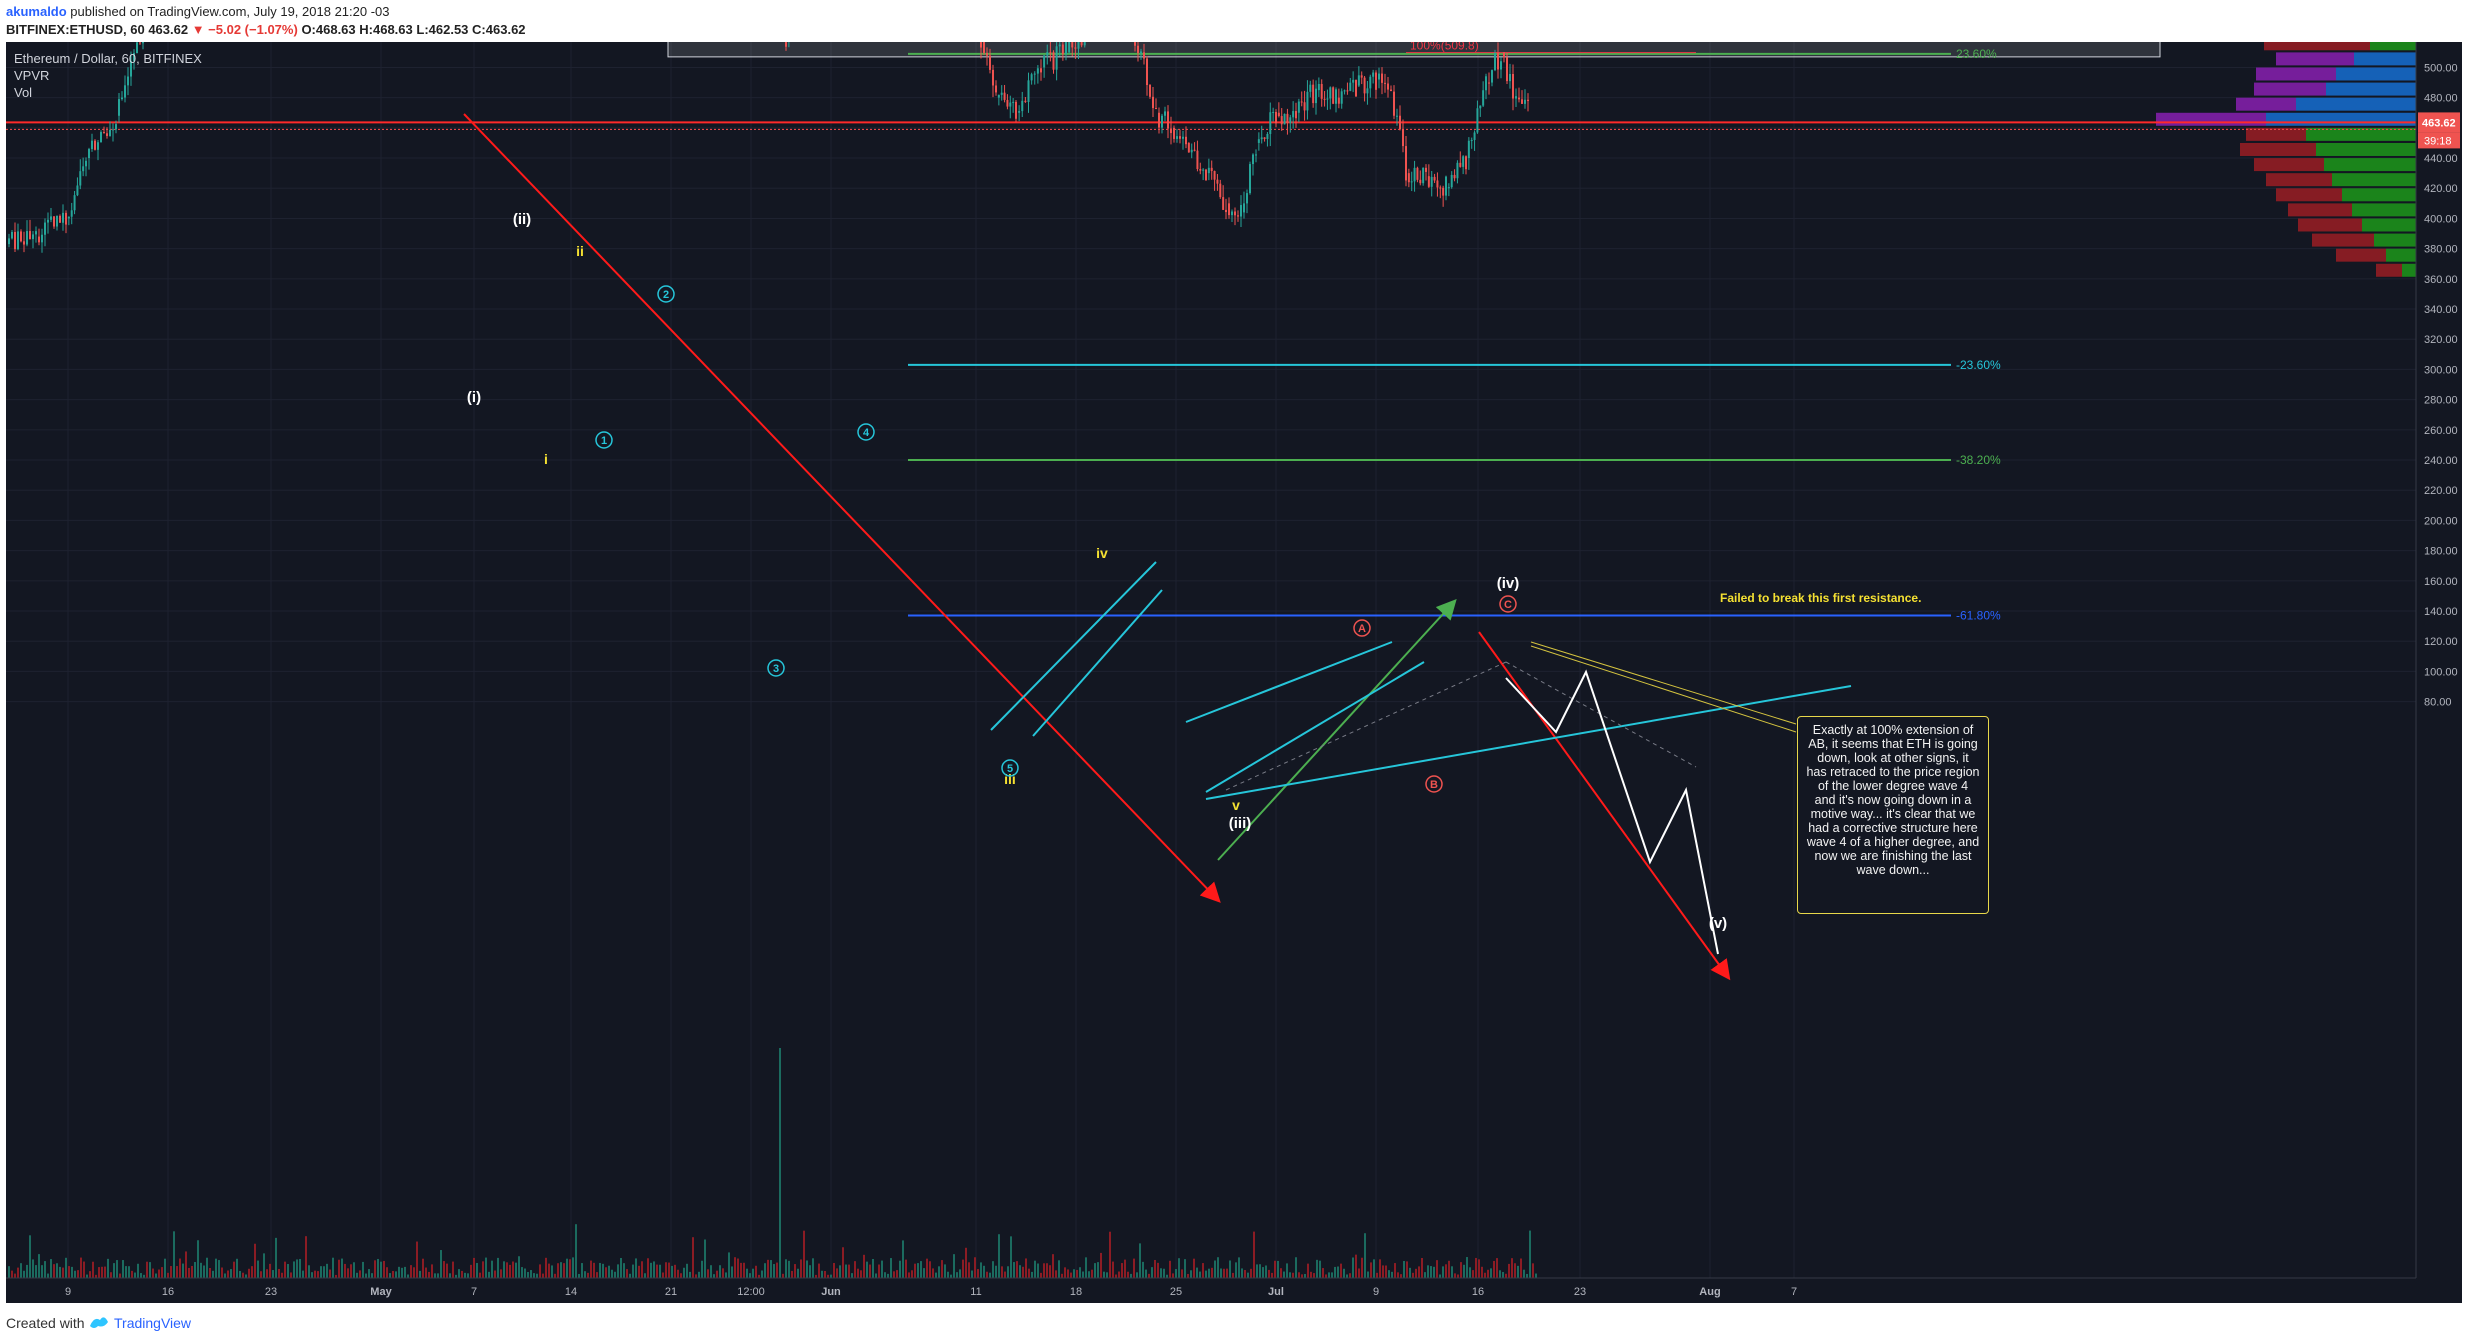 The width and height of the screenshot is (2468, 1342). I want to click on tradingview-link: TradingView, so click(153, 1323).